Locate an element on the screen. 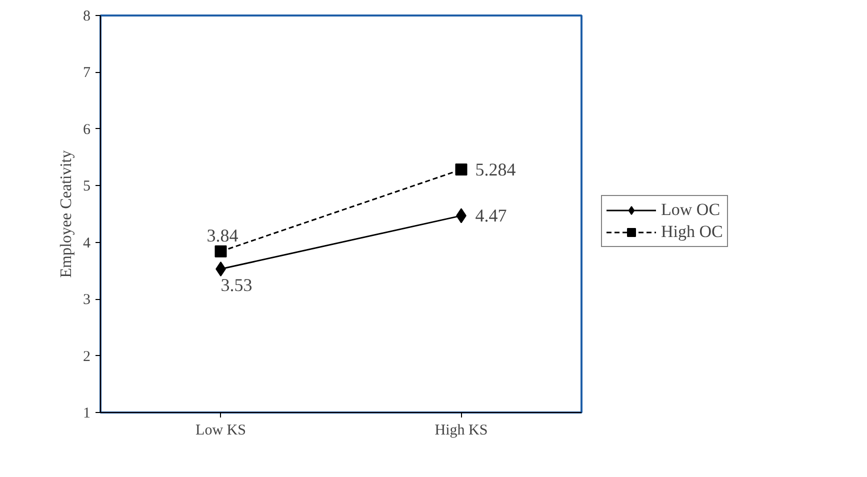  legend-label: High OC is located at coordinates (692, 232).